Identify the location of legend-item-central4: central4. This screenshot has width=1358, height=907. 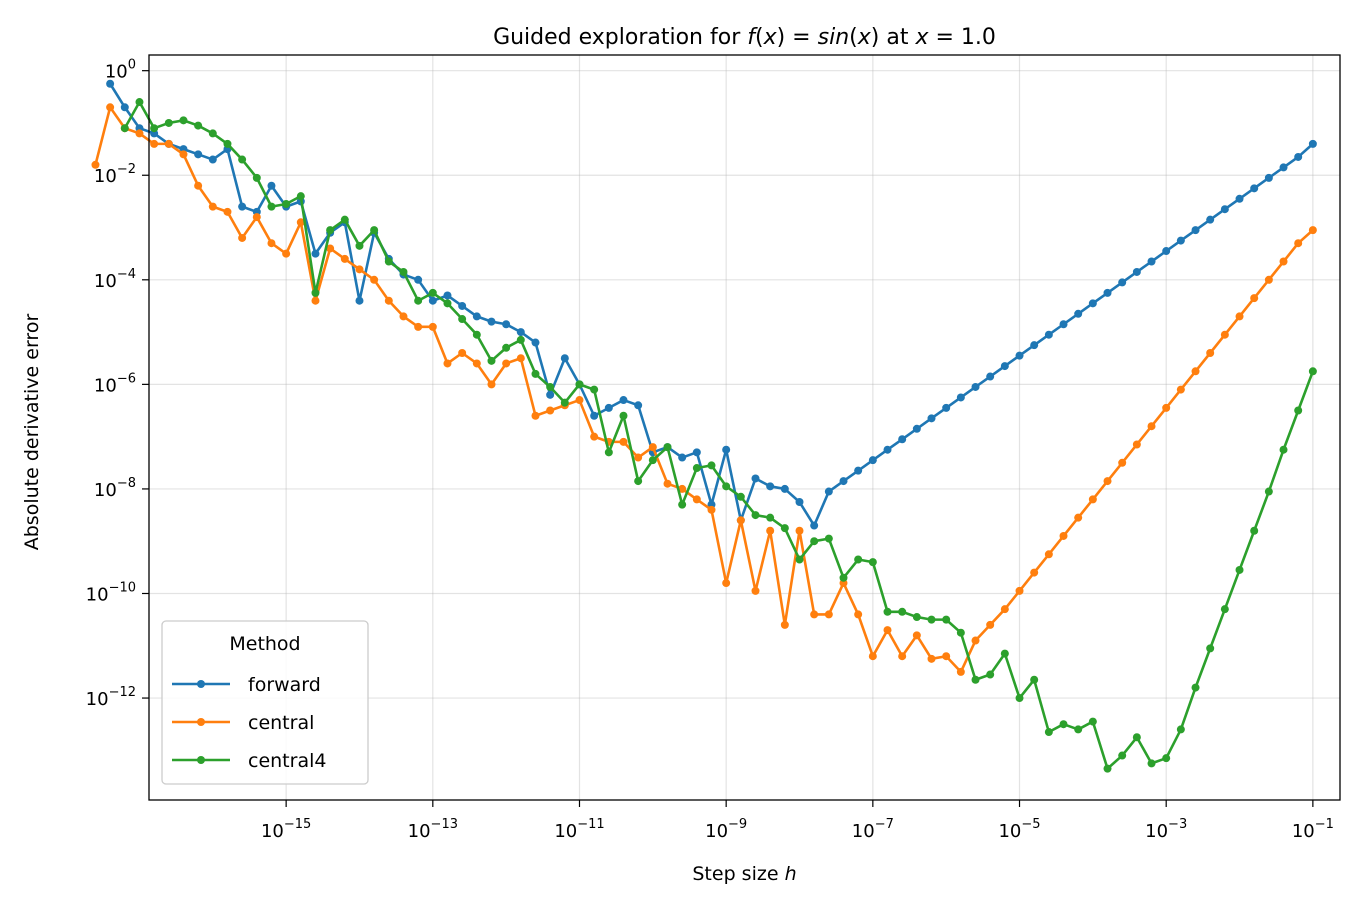
(249, 761).